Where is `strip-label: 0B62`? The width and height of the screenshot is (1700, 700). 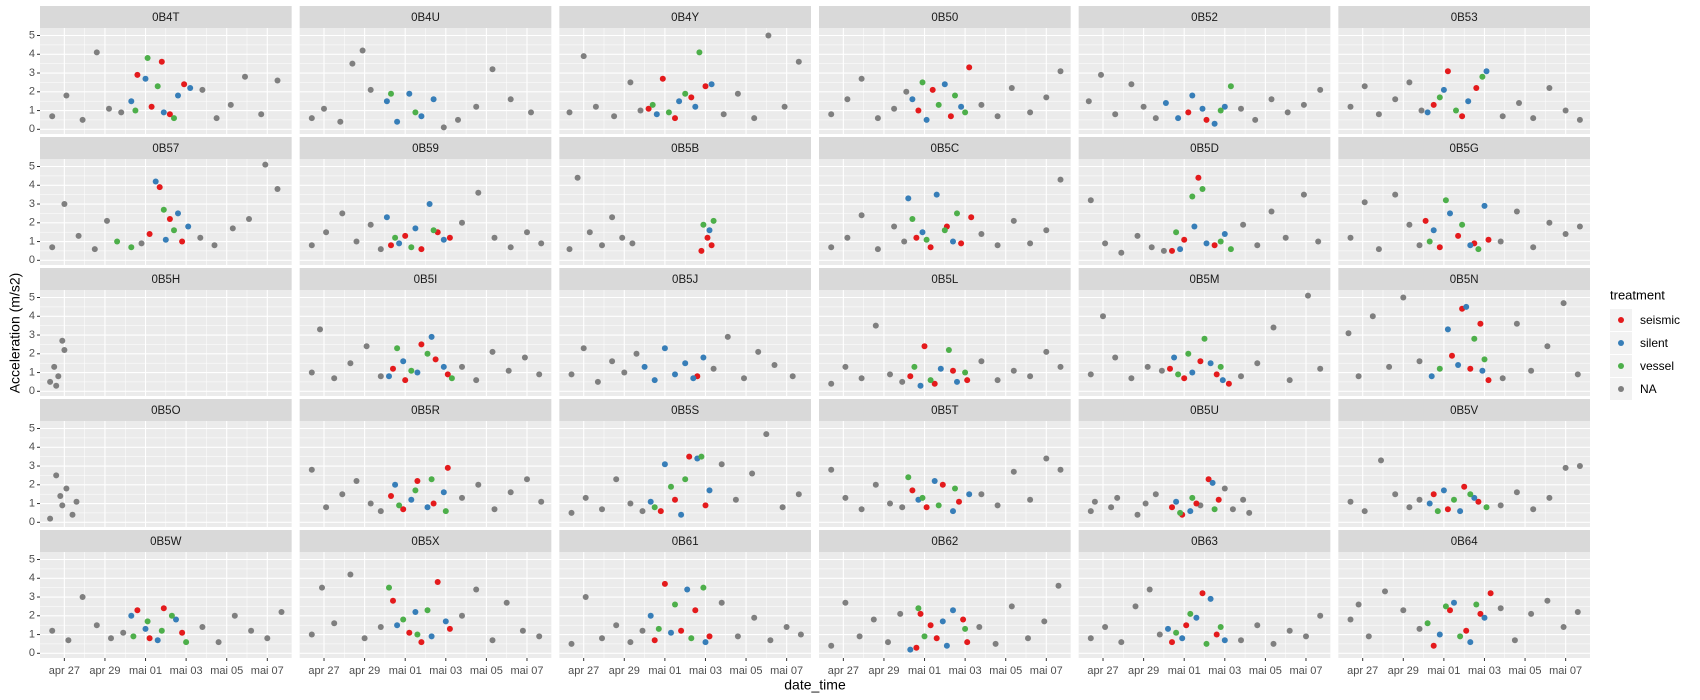
strip-label: 0B62 is located at coordinates (944, 542).